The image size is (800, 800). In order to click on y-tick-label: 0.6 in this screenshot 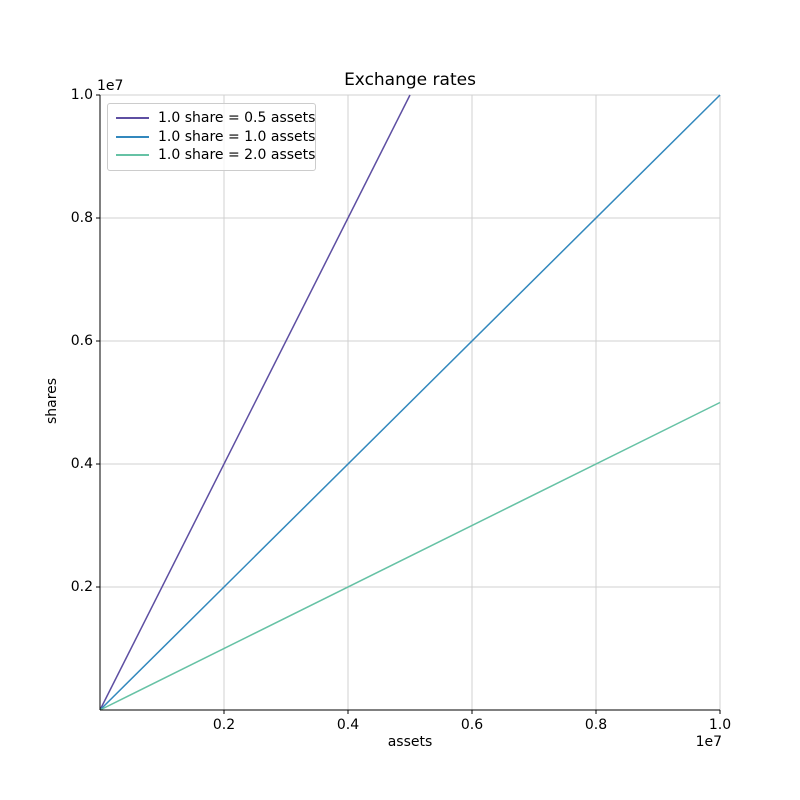, I will do `click(81, 340)`.